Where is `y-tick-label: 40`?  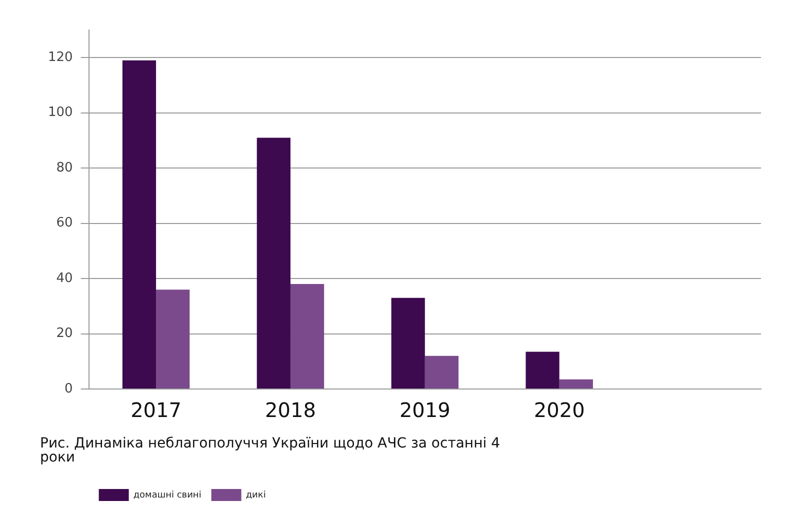
y-tick-label: 40 is located at coordinates (64, 278).